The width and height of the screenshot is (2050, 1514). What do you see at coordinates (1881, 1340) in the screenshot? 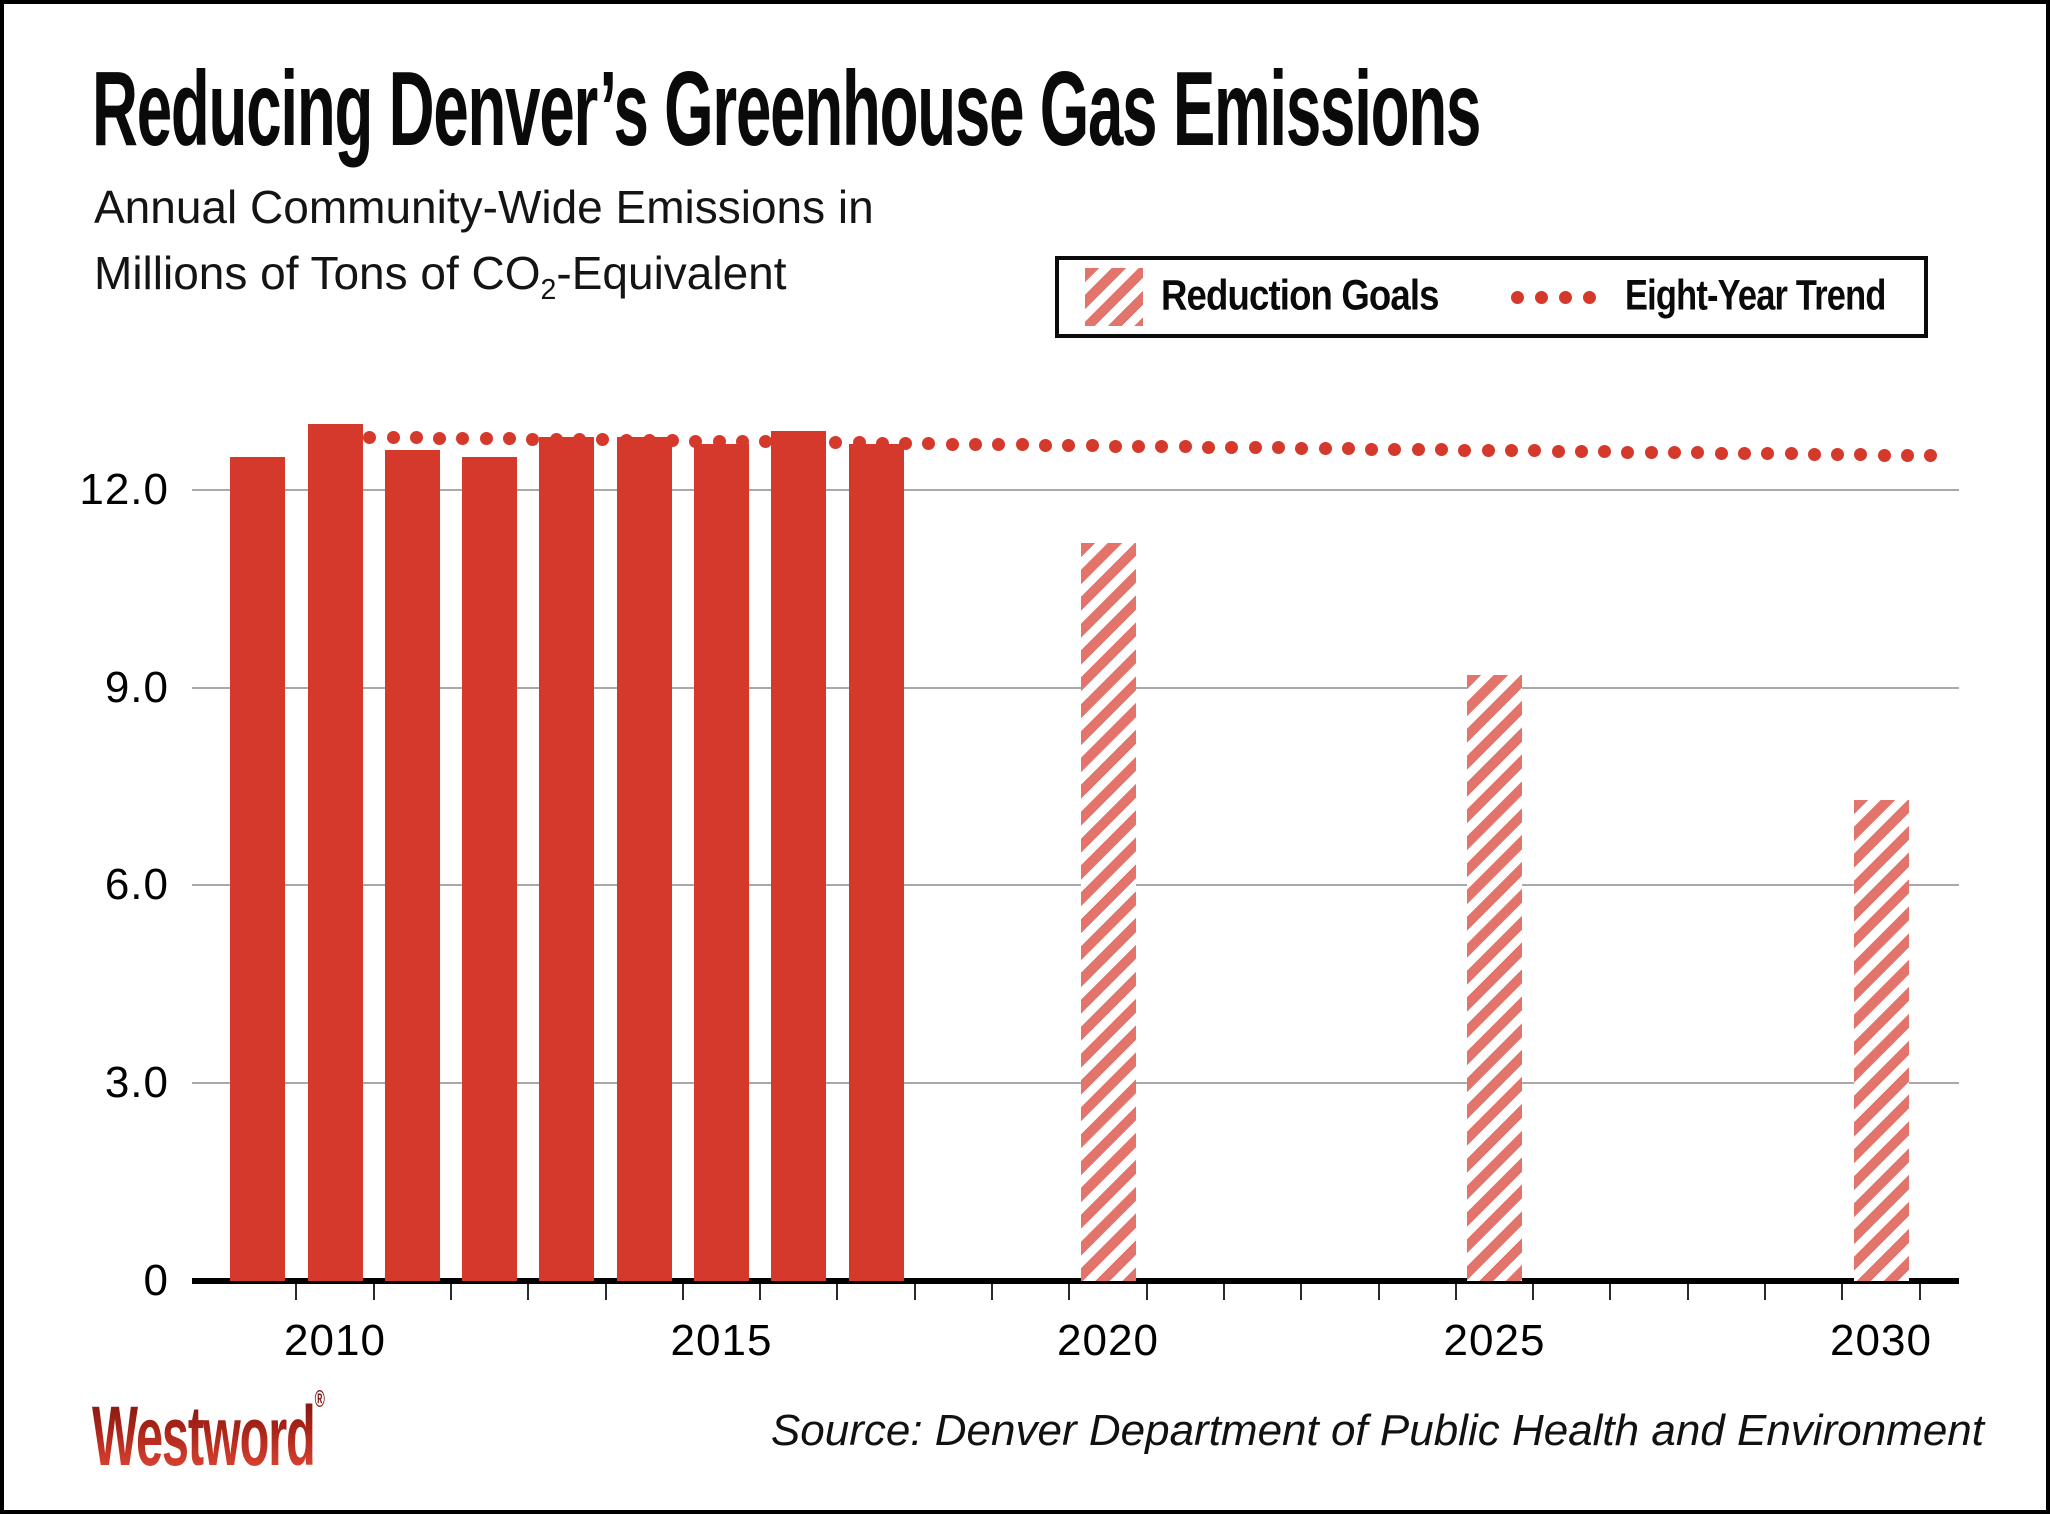
I see `x-axis-label-2030: 2030` at bounding box center [1881, 1340].